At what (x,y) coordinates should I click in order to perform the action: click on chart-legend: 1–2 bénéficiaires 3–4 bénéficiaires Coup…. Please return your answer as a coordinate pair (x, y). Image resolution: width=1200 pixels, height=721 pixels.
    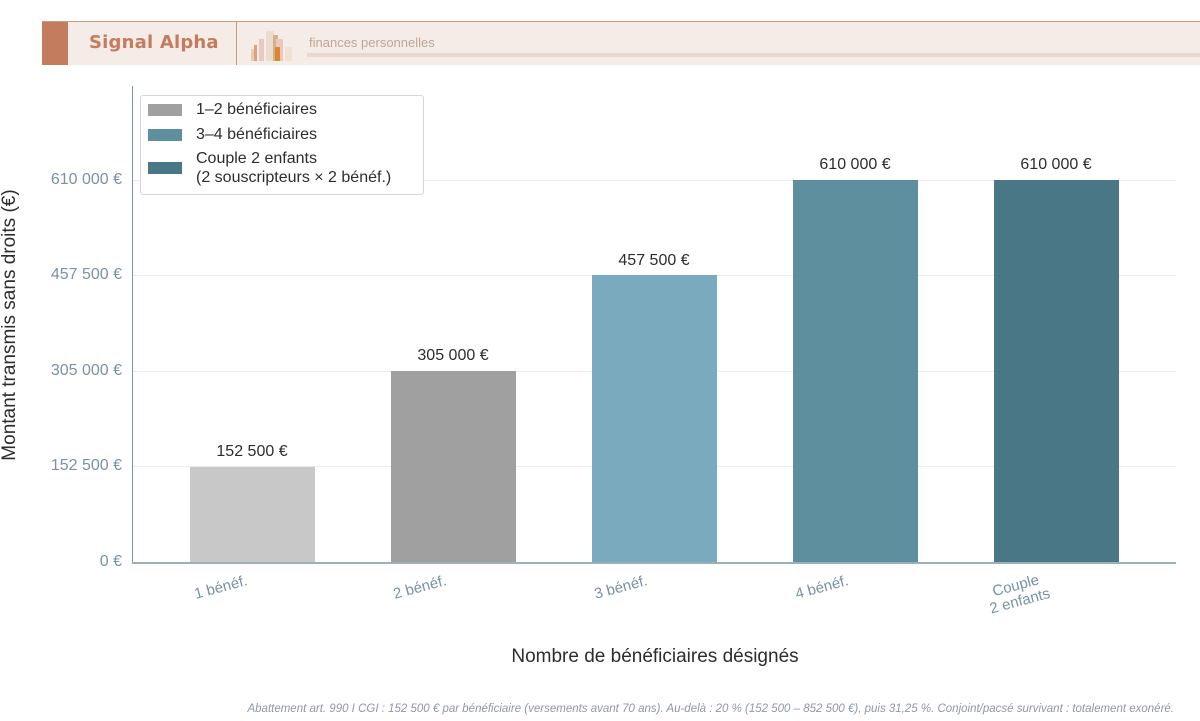
    Looking at the image, I should click on (282, 145).